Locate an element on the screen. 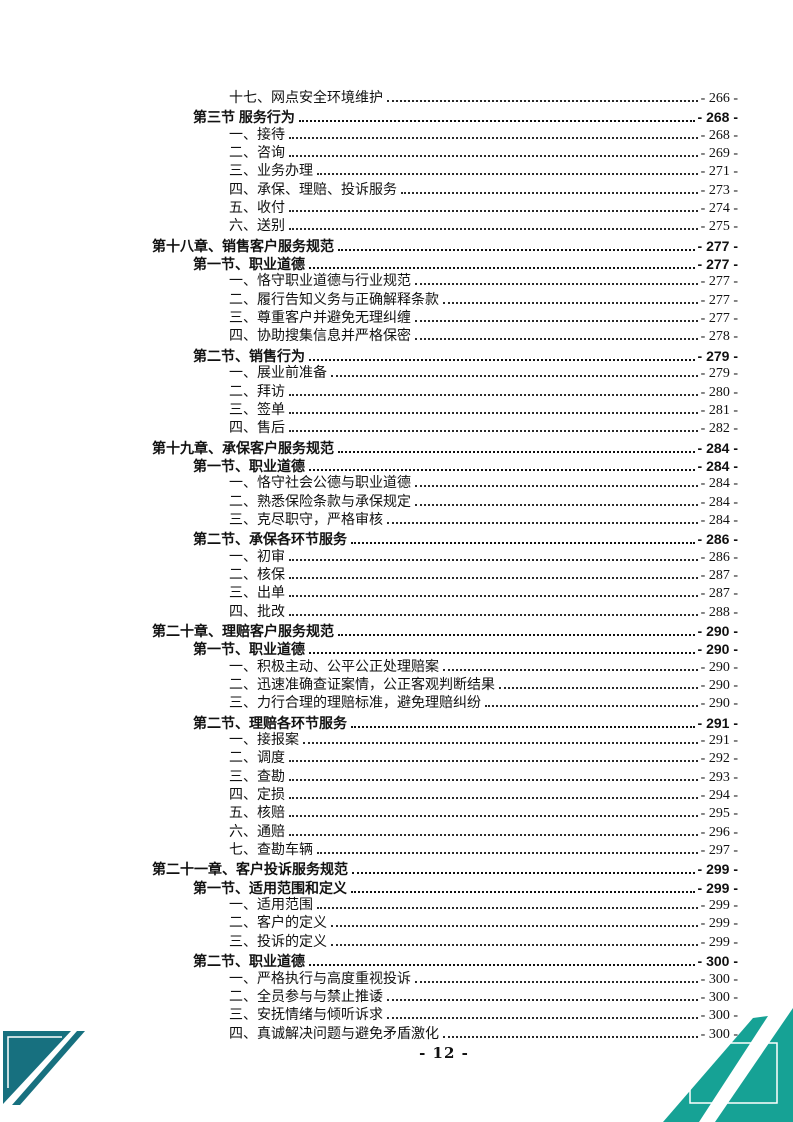 The height and width of the screenshot is (1122, 793). toc-entry-page: - 268 - is located at coordinates (717, 117).